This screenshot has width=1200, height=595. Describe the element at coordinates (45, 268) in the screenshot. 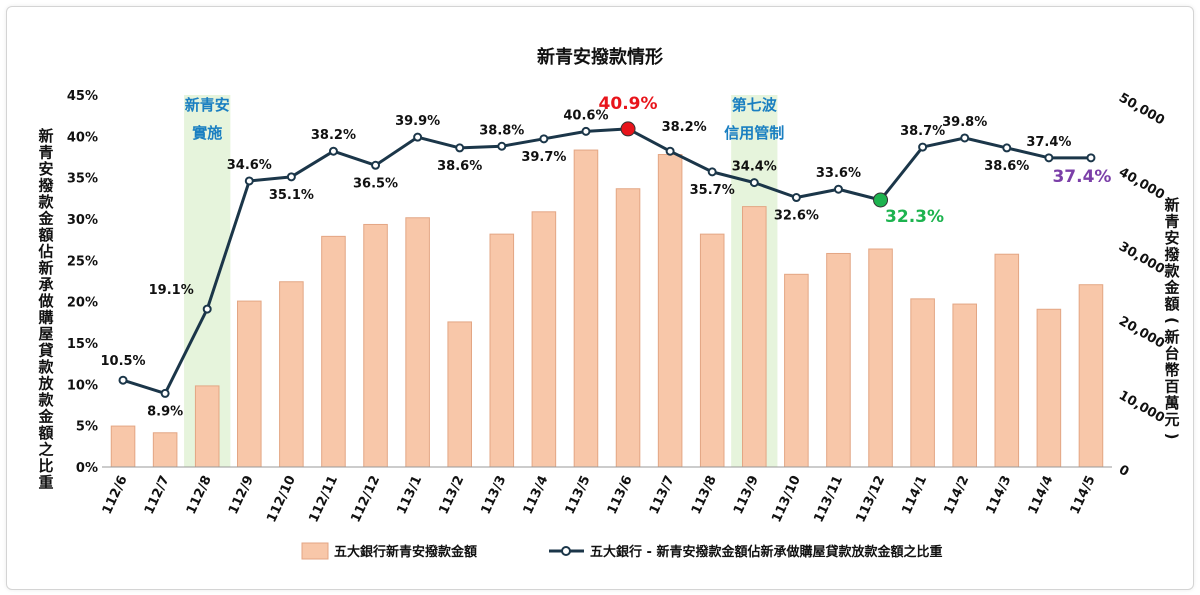

I see `left-axis-title-char: 新` at that location.